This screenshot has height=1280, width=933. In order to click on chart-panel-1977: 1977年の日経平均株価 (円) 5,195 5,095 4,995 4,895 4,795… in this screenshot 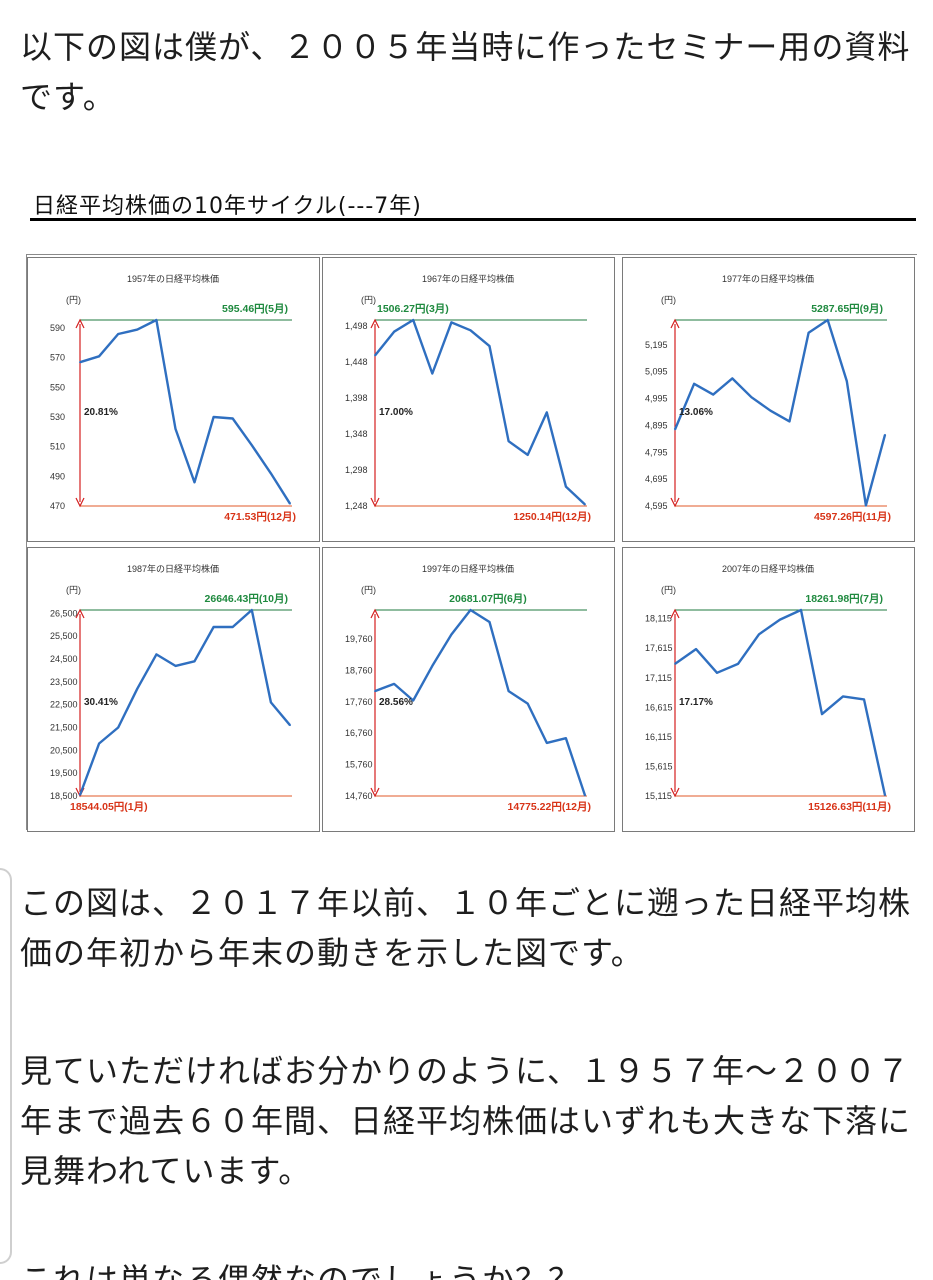, I will do `click(768, 399)`.